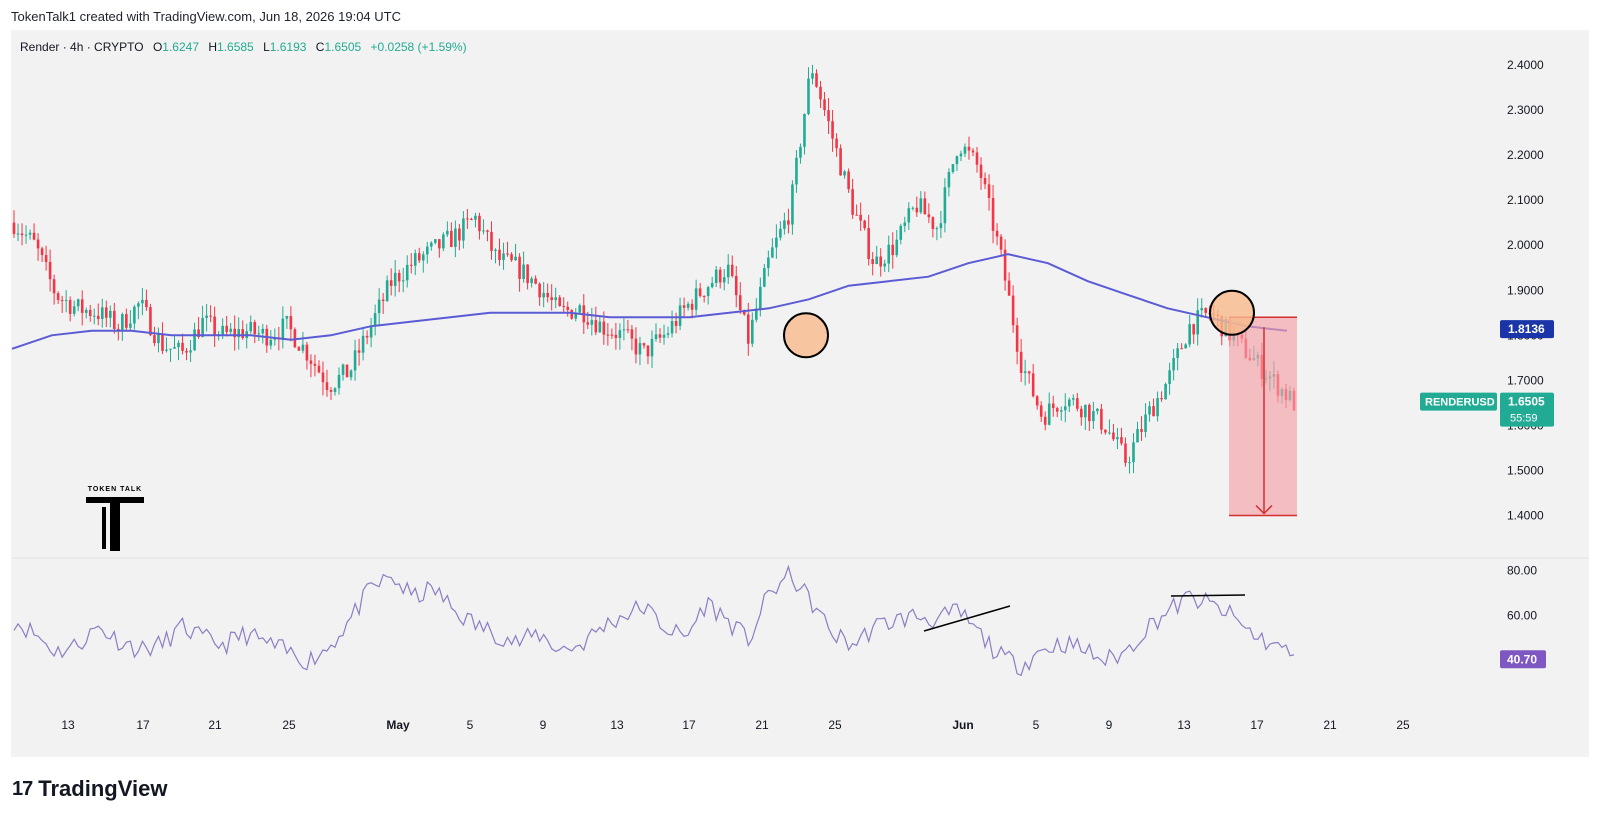 This screenshot has height=821, width=1600. I want to click on rsi-axis-tick: 80.00, so click(1522, 571).